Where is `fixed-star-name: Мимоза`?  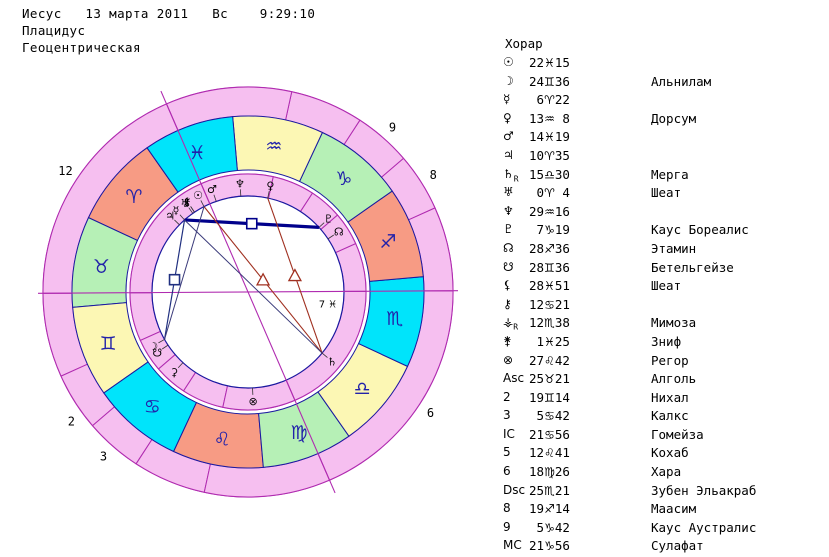
fixed-star-name: Мимоза is located at coordinates (673, 322).